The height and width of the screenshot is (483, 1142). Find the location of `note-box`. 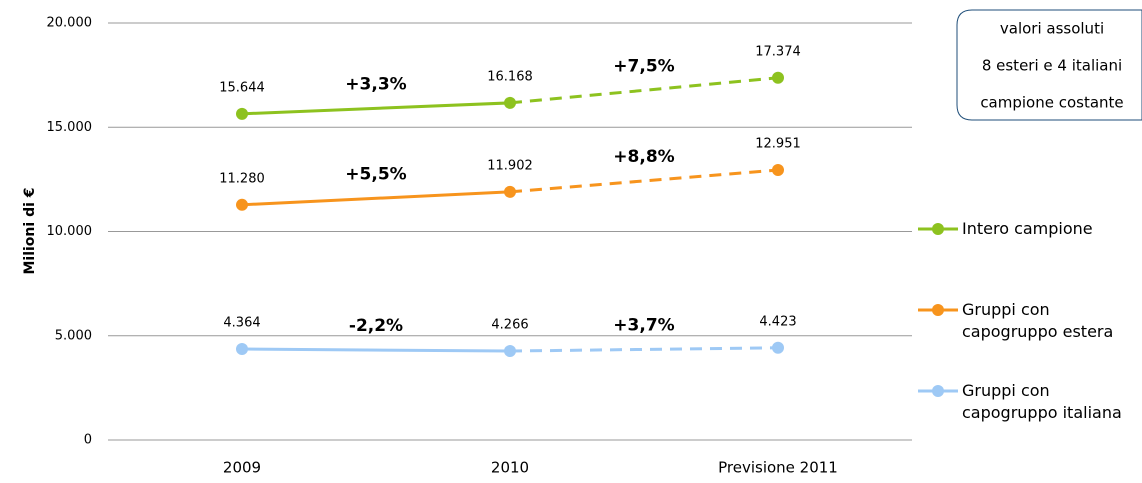

note-box is located at coordinates (1049, 65).